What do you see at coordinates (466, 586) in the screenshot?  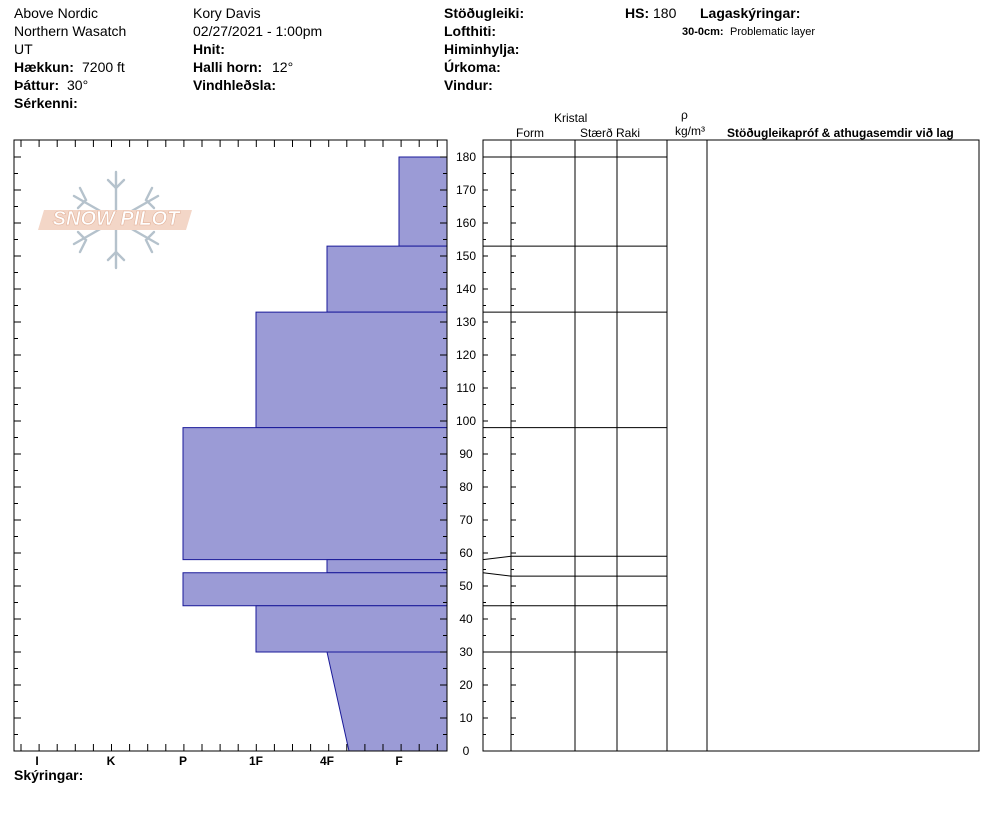 I see `depth-tick-label: 50` at bounding box center [466, 586].